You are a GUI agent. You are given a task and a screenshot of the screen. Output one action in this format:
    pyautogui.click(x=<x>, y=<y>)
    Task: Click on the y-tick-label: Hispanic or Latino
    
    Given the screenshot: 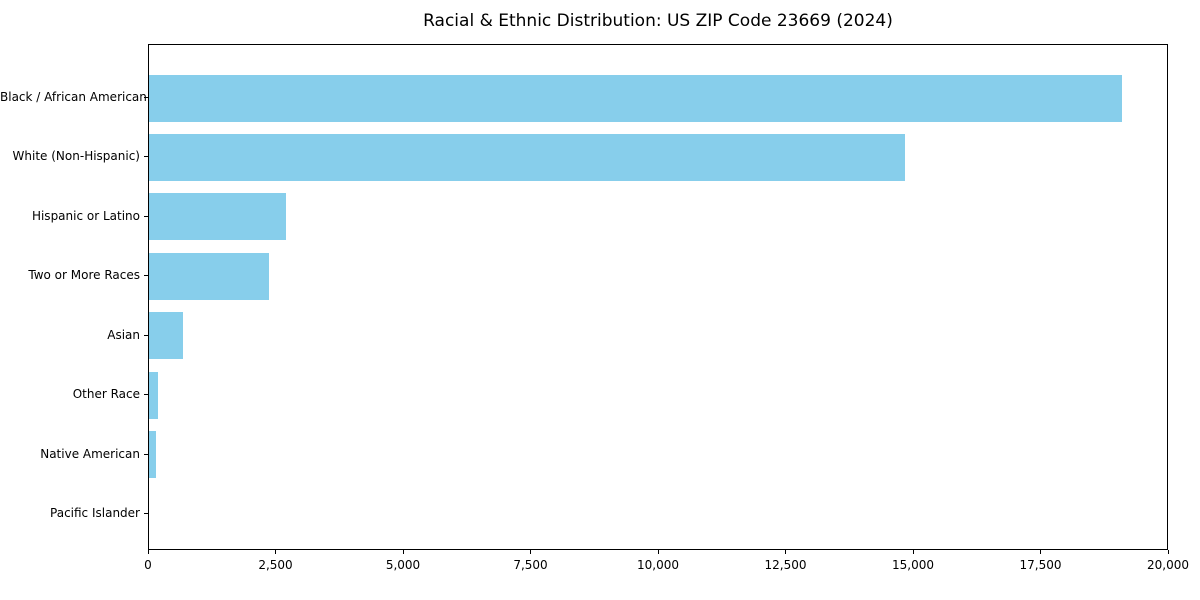 What is the action you would take?
    pyautogui.click(x=85, y=215)
    